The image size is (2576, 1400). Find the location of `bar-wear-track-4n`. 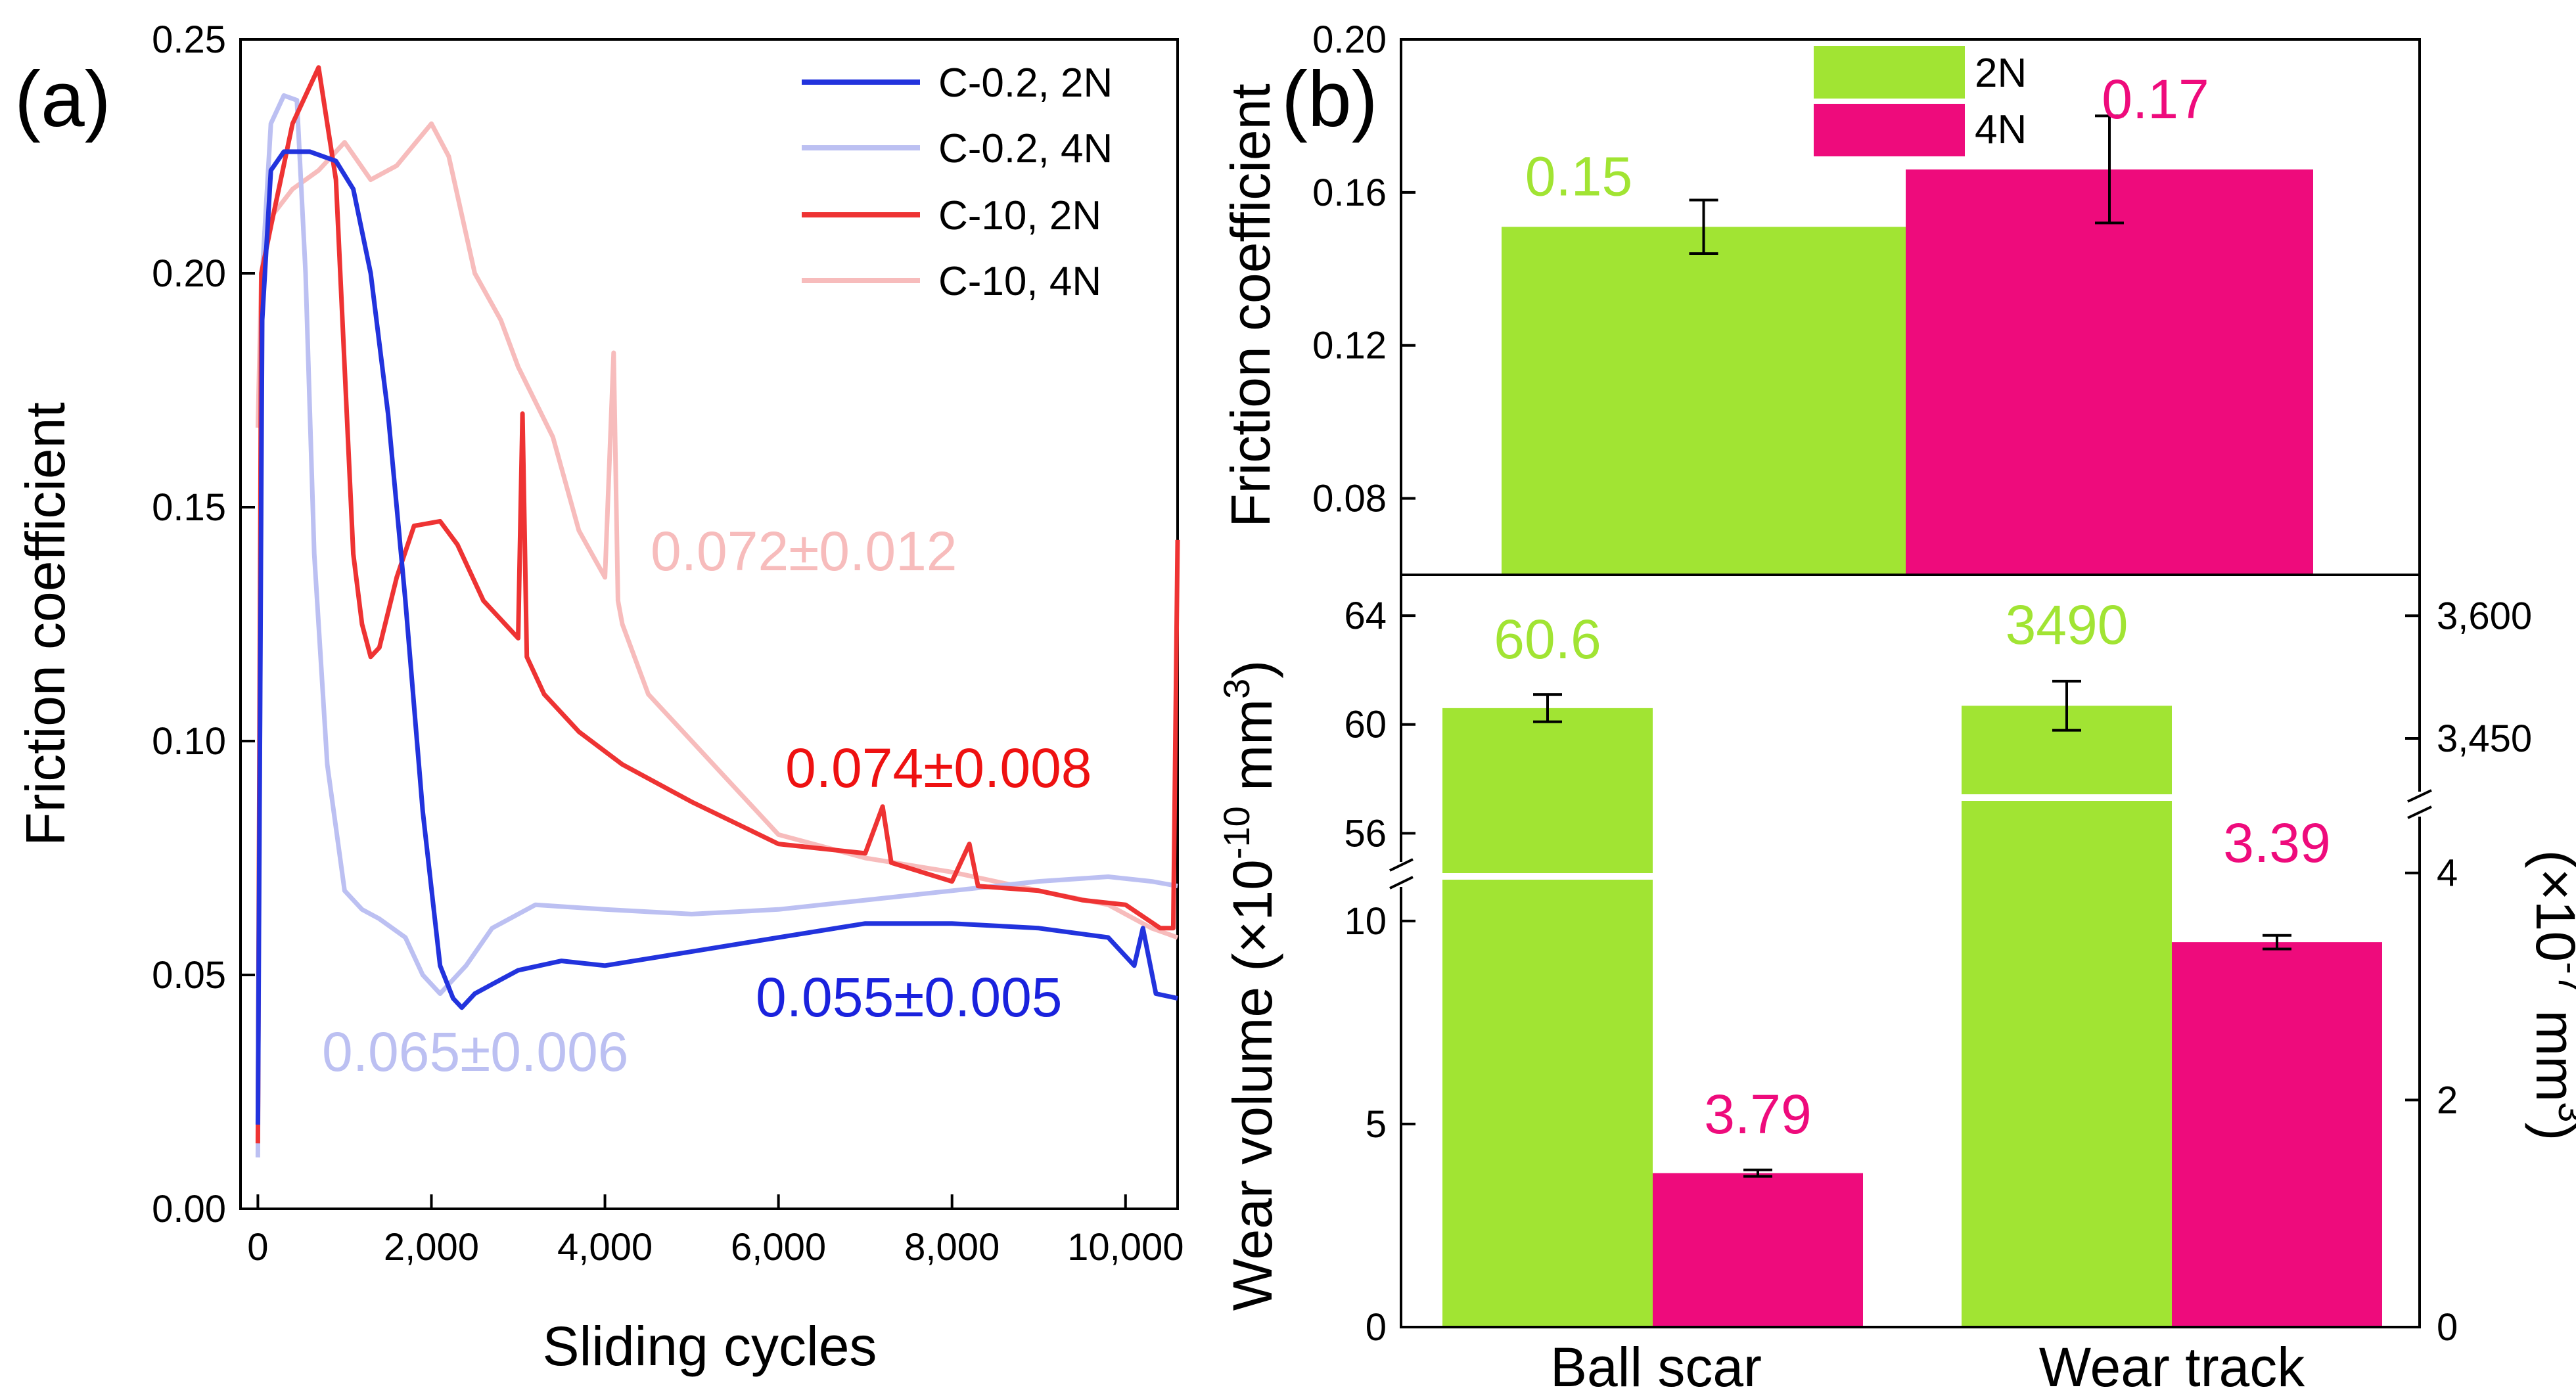

bar-wear-track-4n is located at coordinates (2277, 1134).